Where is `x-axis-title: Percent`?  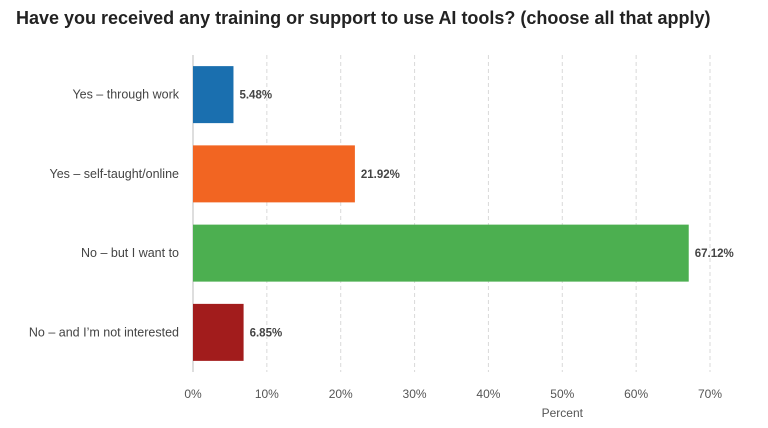 x-axis-title: Percent is located at coordinates (563, 413).